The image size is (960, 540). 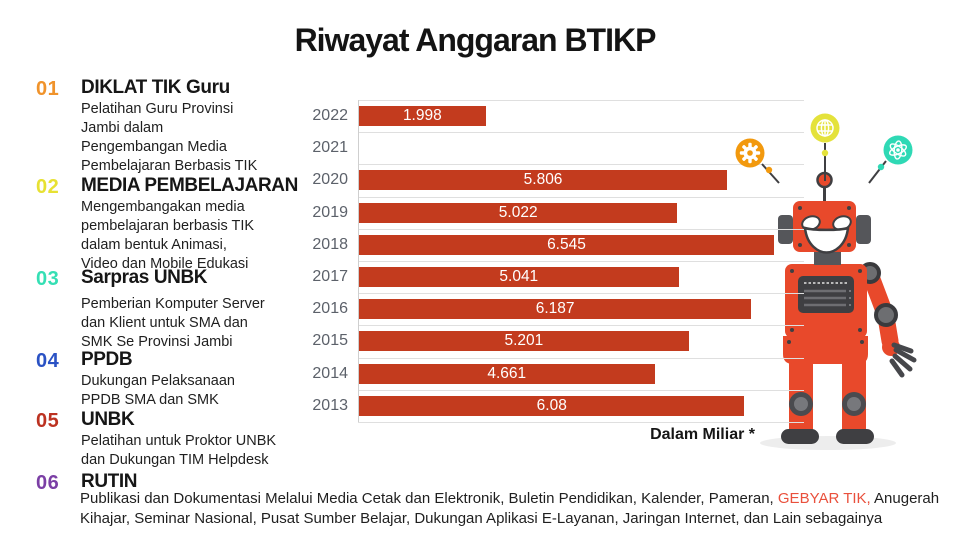 What do you see at coordinates (826, 240) in the screenshot?
I see `robot-smile` at bounding box center [826, 240].